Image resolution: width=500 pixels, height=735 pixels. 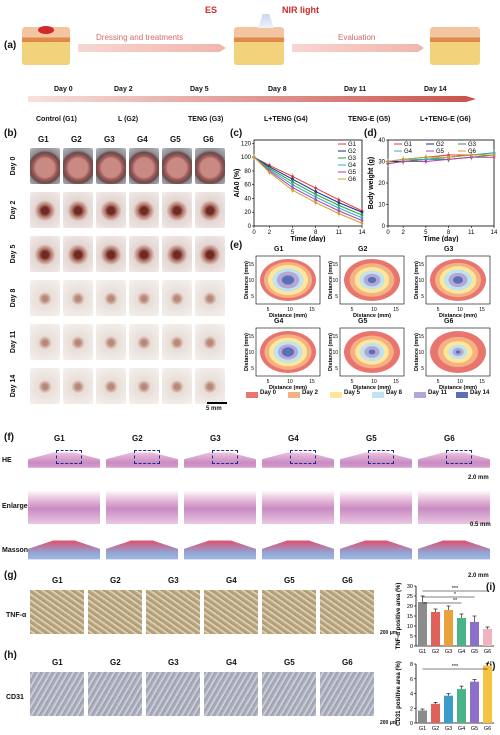 What do you see at coordinates (388, 233) in the screenshot?
I see `x-tick-label: 0` at bounding box center [388, 233].